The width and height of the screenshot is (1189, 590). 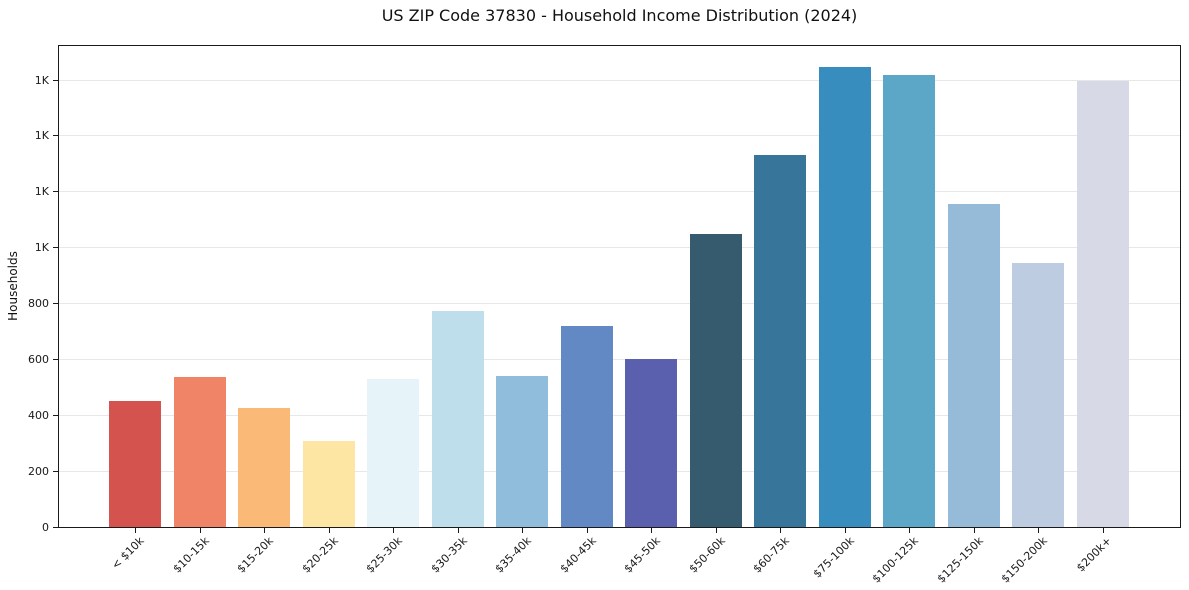 What do you see at coordinates (513, 555) in the screenshot?
I see `x-tick-label: $35-40k` at bounding box center [513, 555].